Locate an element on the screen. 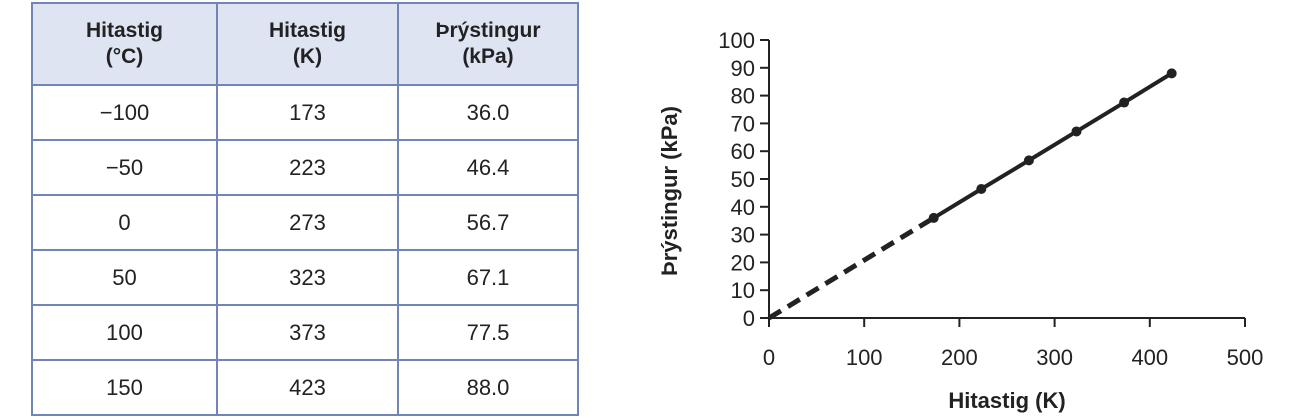  y-tick-label: 60 is located at coordinates (743, 151).